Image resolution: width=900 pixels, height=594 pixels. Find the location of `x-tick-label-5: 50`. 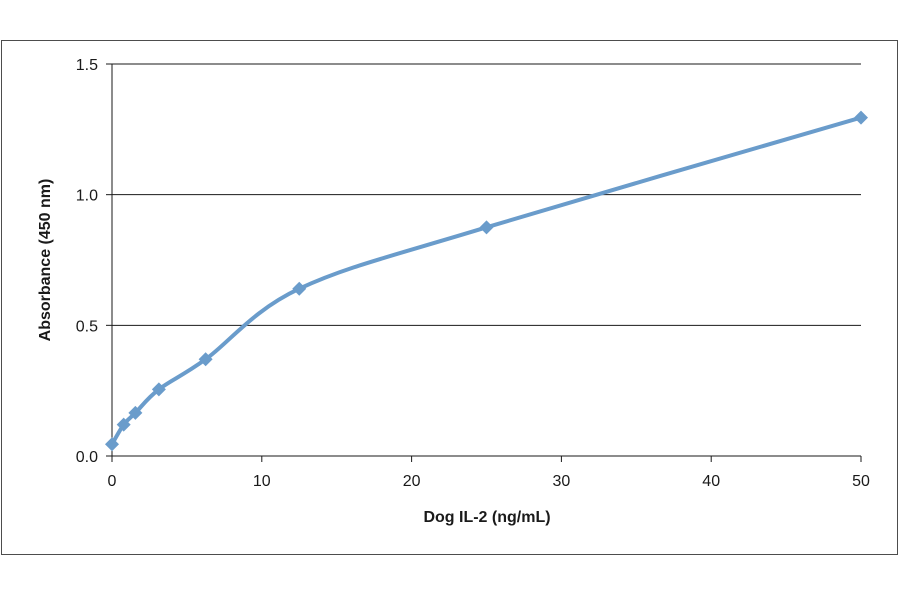

x-tick-label-5: 50 is located at coordinates (861, 481).